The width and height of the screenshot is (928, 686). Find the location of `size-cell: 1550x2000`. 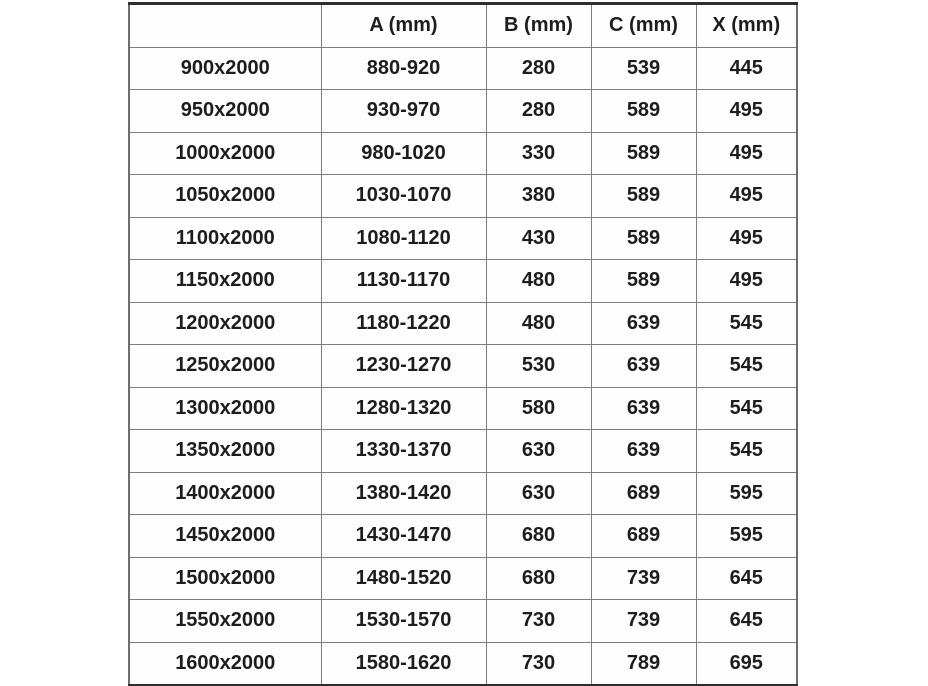

size-cell: 1550x2000 is located at coordinates (225, 621).